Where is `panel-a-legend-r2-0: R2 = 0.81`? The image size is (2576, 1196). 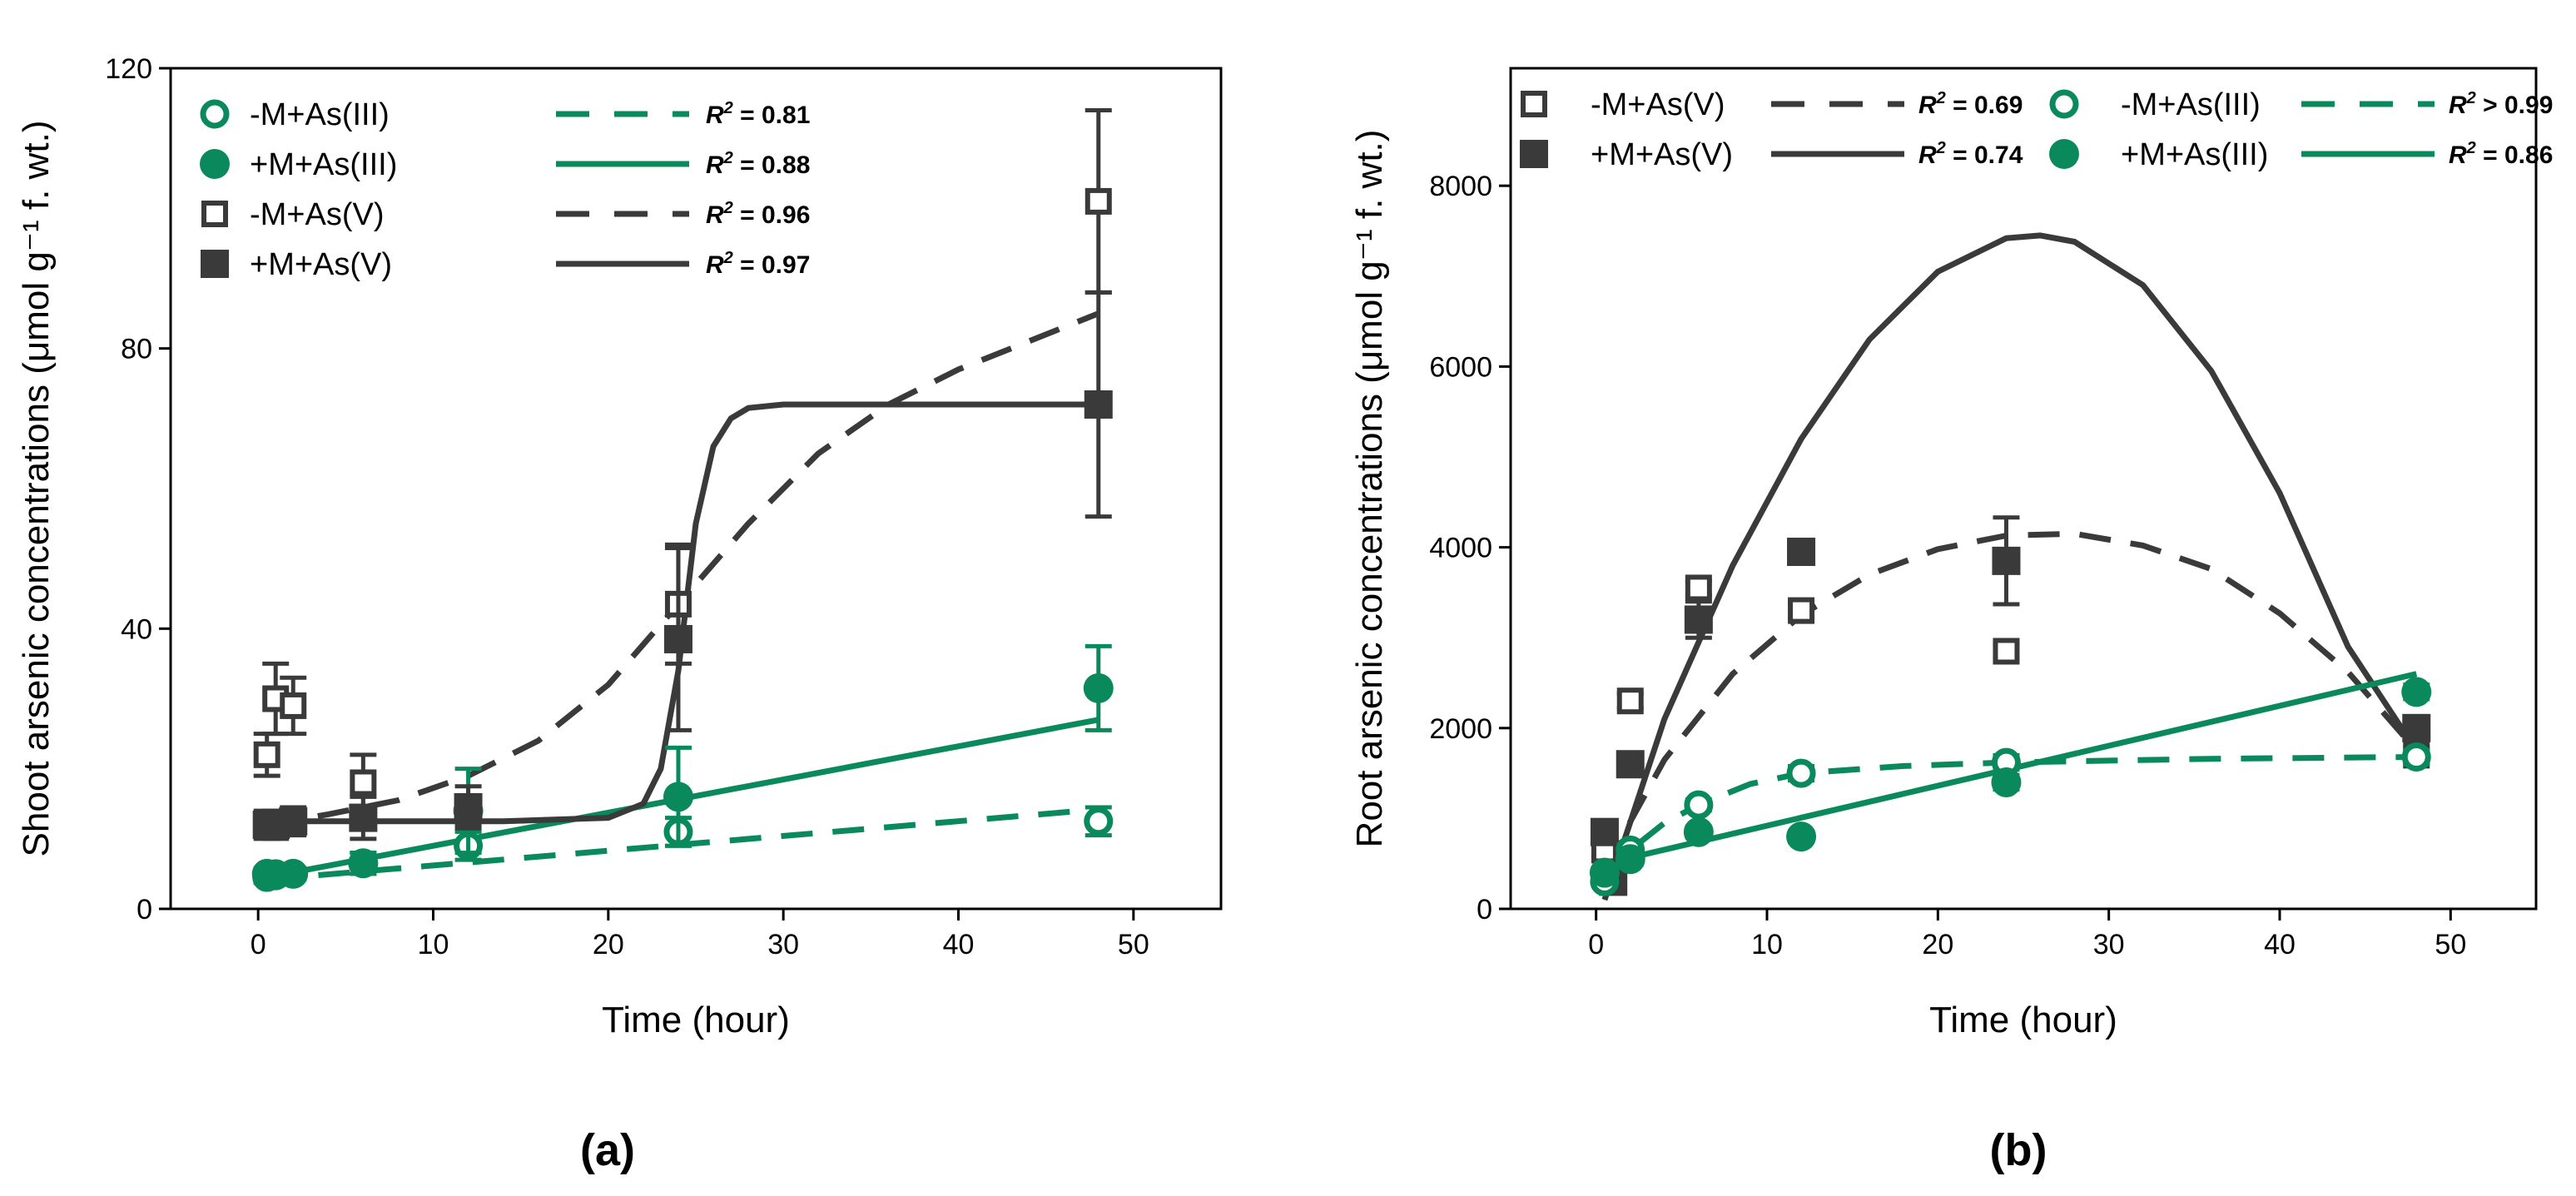 panel-a-legend-r2-0: R2 = 0.81 is located at coordinates (758, 114).